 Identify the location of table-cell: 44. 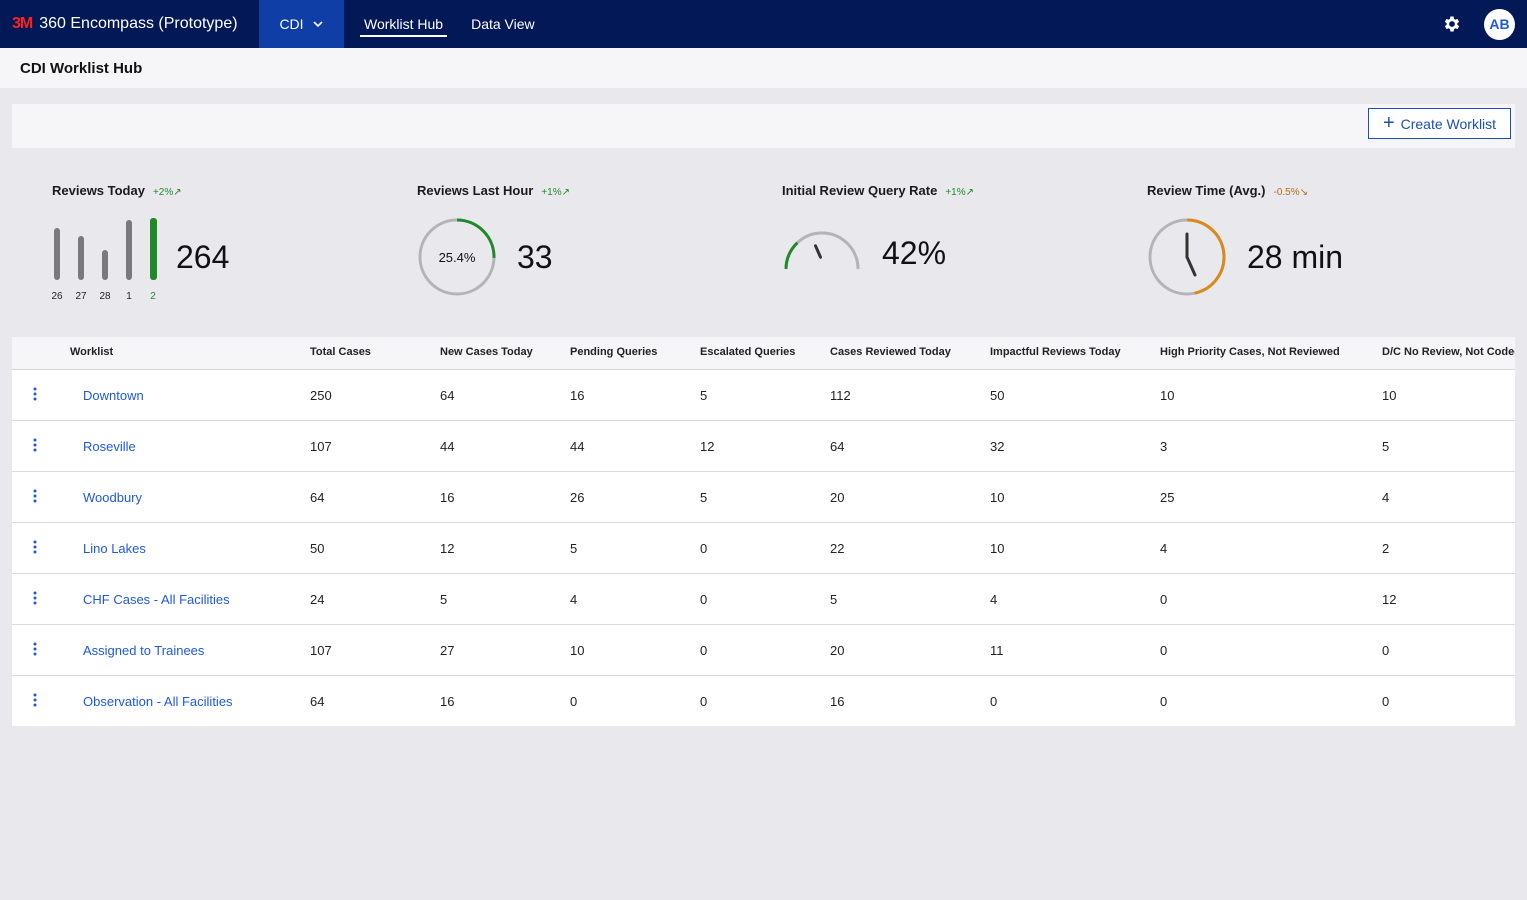
(447, 446).